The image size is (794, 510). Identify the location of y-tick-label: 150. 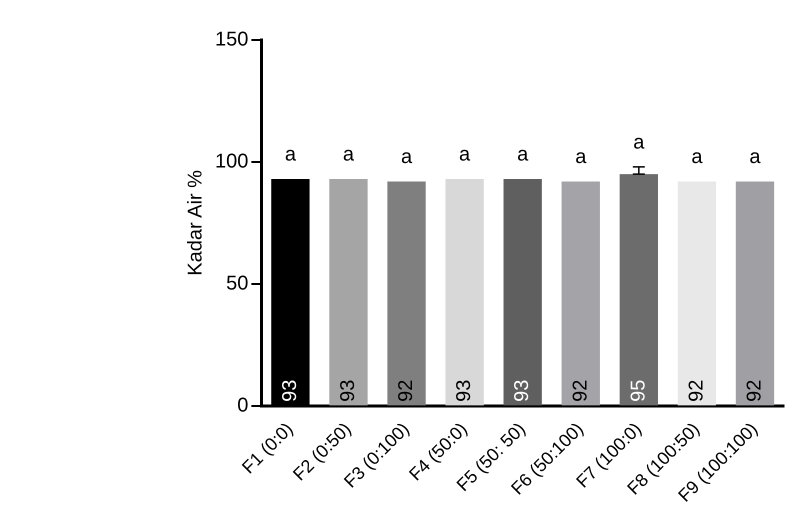
(231, 39).